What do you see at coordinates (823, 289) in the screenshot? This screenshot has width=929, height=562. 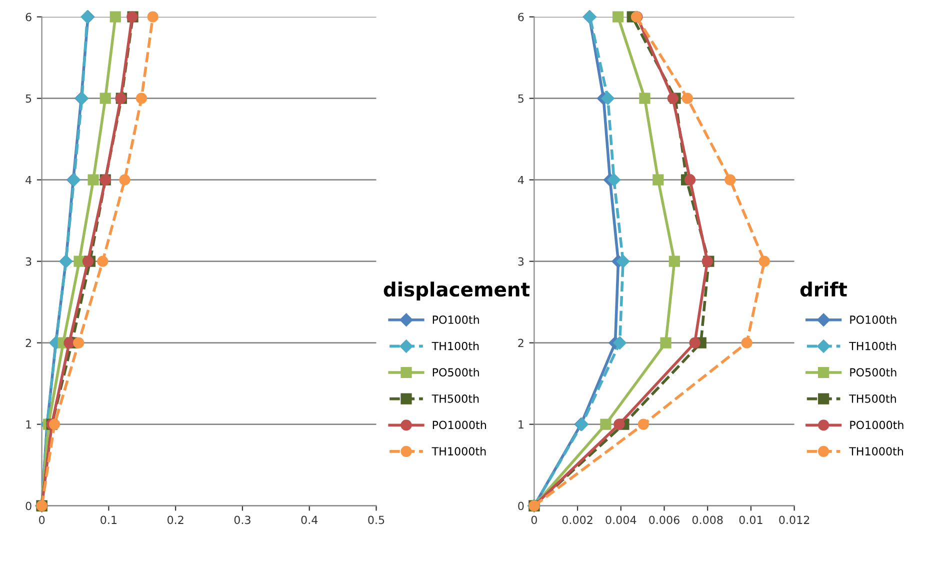 I see `text: drift` at bounding box center [823, 289].